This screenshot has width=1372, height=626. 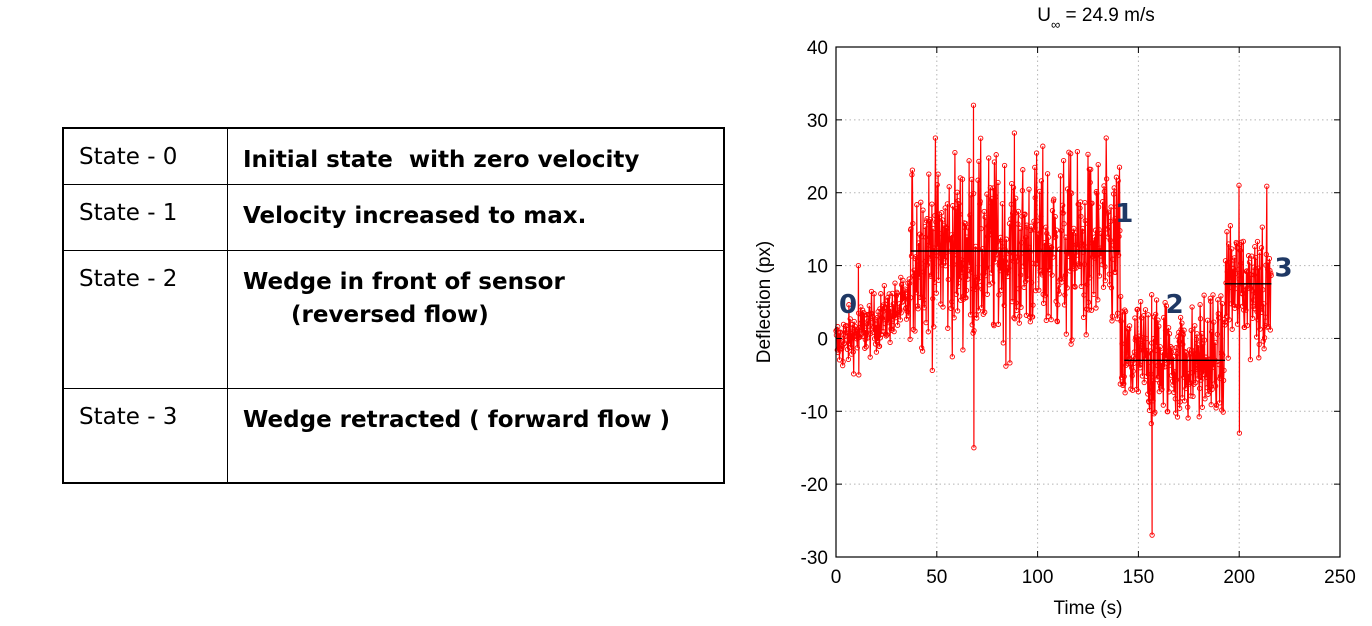 What do you see at coordinates (145, 217) in the screenshot?
I see `state-name-cell: State - 1` at bounding box center [145, 217].